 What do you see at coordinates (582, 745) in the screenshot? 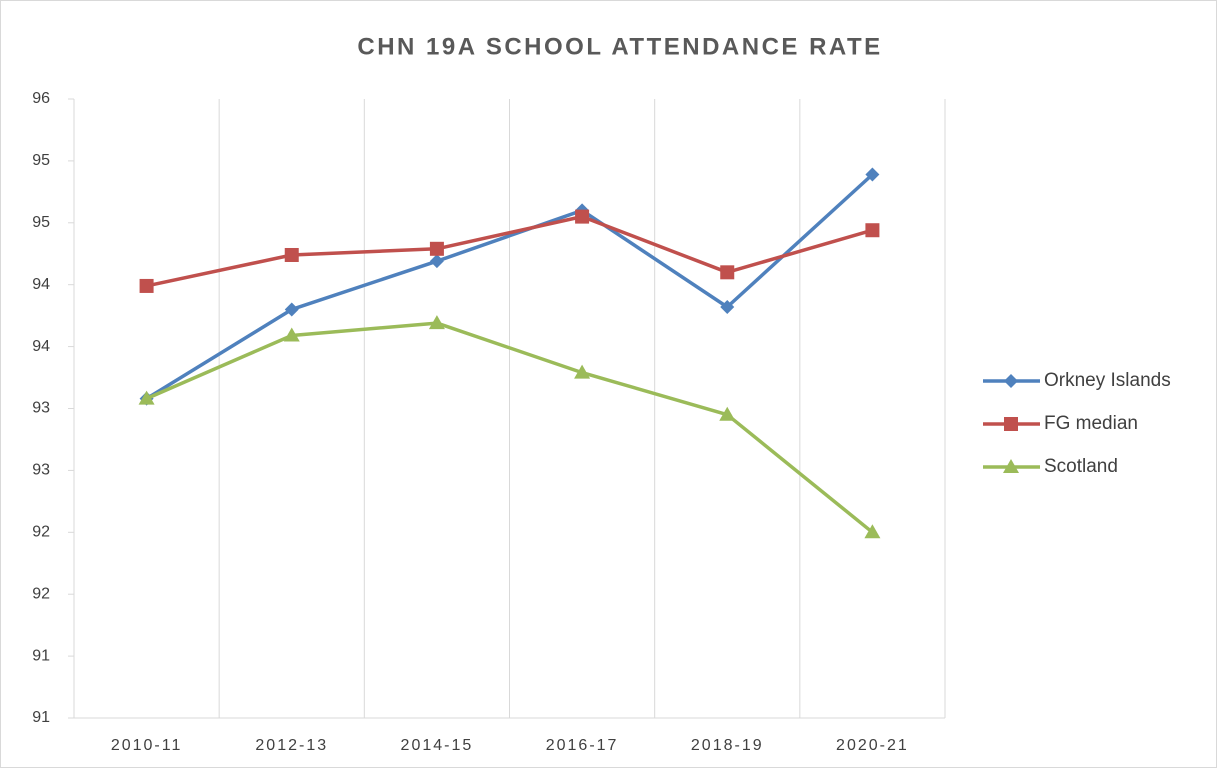
I see `x-tick-label: 2016-17` at bounding box center [582, 745].